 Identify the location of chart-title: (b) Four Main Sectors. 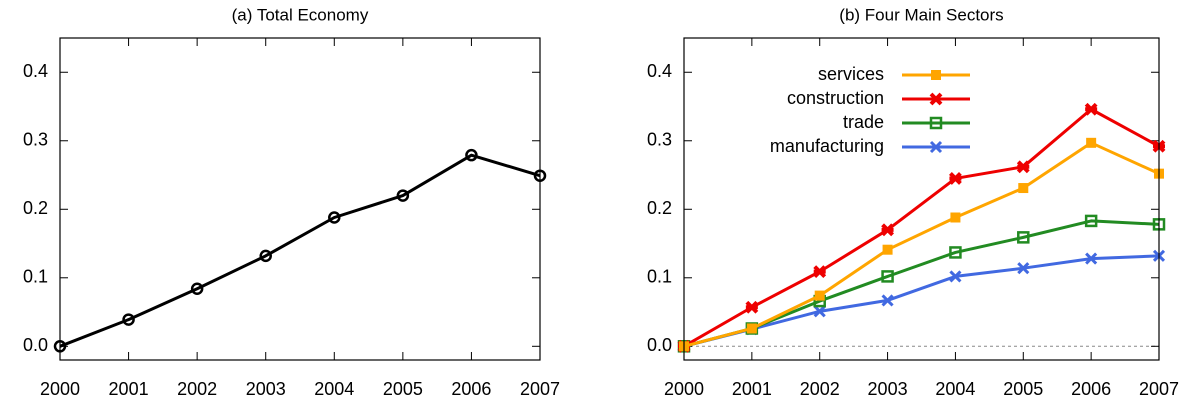
(921, 14).